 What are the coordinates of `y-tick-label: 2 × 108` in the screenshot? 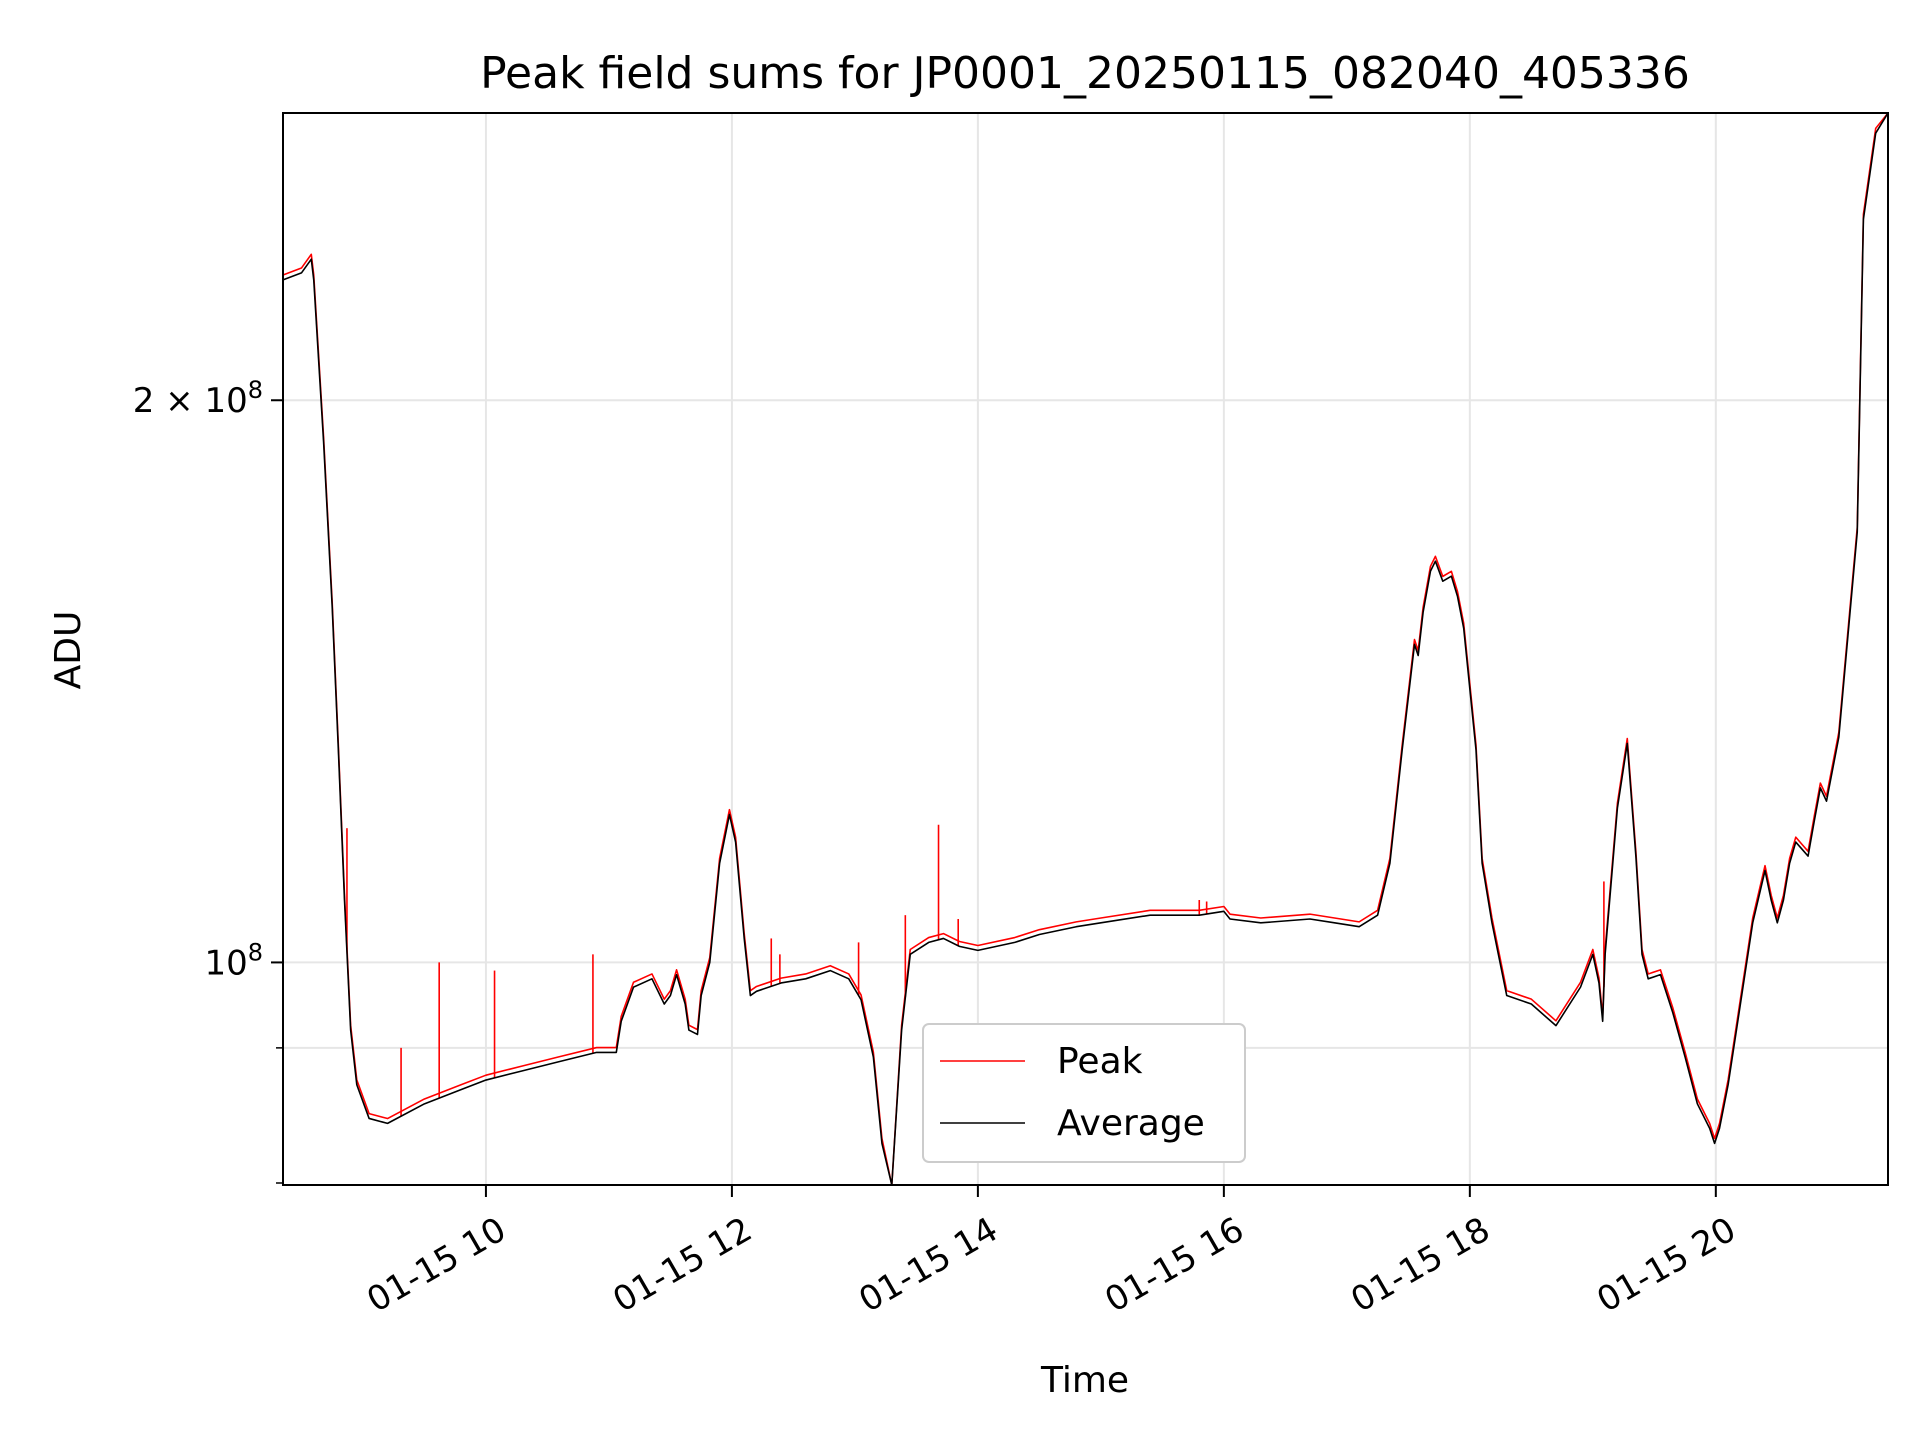 It's located at (198, 398).